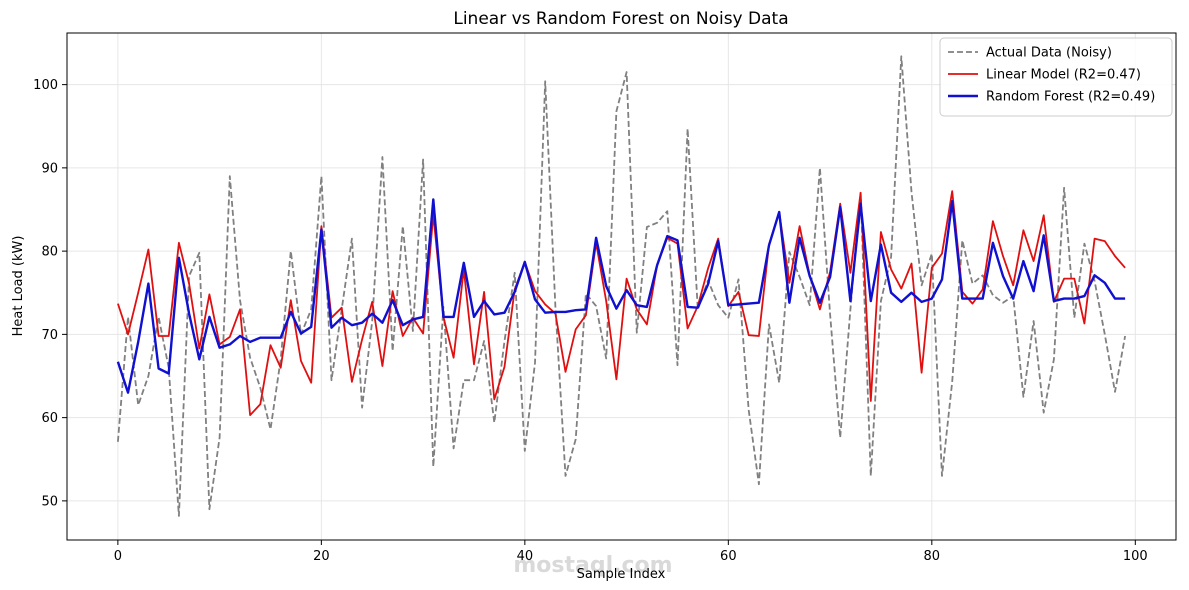 This screenshot has height=590, width=1189. Describe the element at coordinates (49, 252) in the screenshot. I see `y-tick-label: 80` at that location.